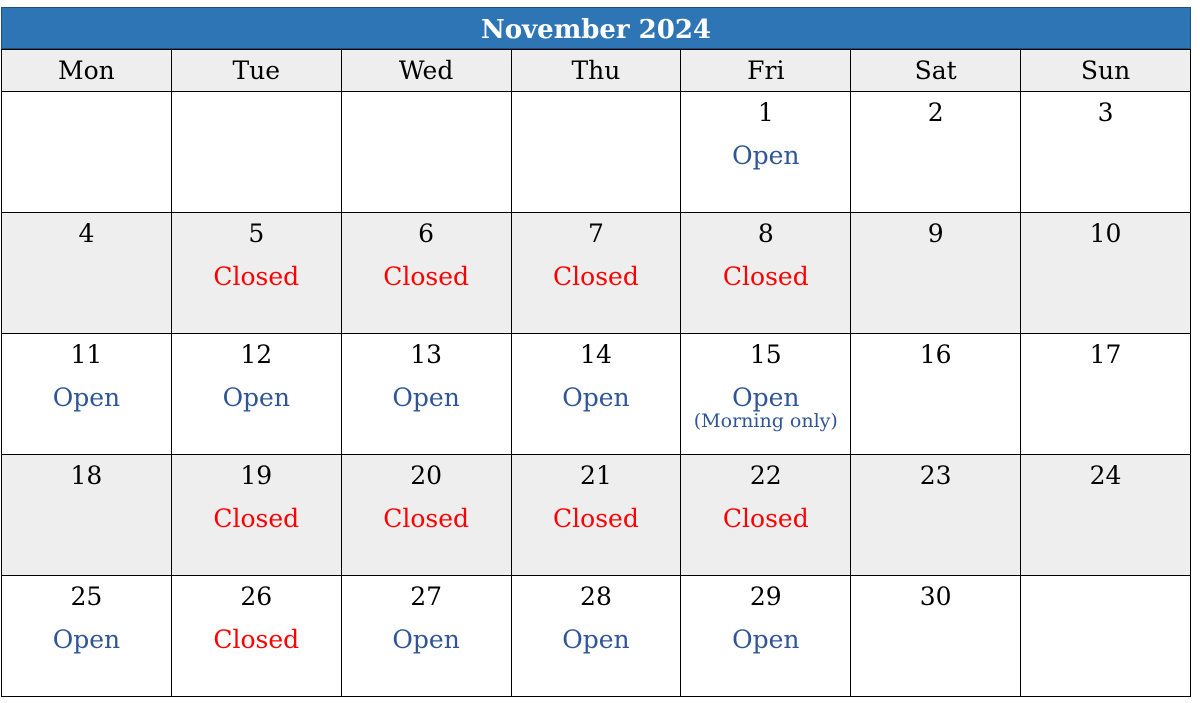  Describe the element at coordinates (936, 152) in the screenshot. I see `day-cell: 2` at that location.